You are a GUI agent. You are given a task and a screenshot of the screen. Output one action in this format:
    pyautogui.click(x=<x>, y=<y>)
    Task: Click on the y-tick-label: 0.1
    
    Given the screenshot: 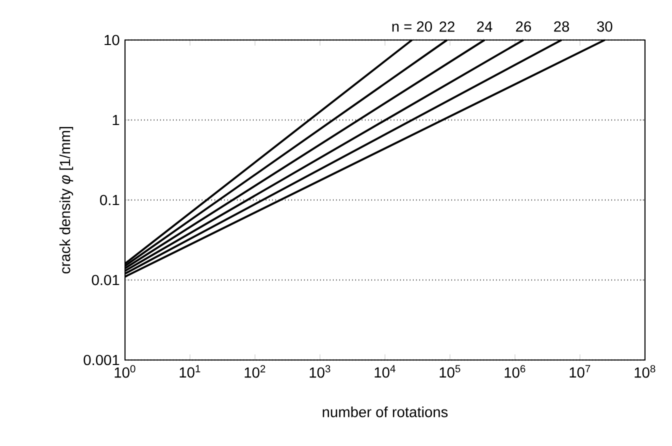 What is the action you would take?
    pyautogui.click(x=110, y=200)
    